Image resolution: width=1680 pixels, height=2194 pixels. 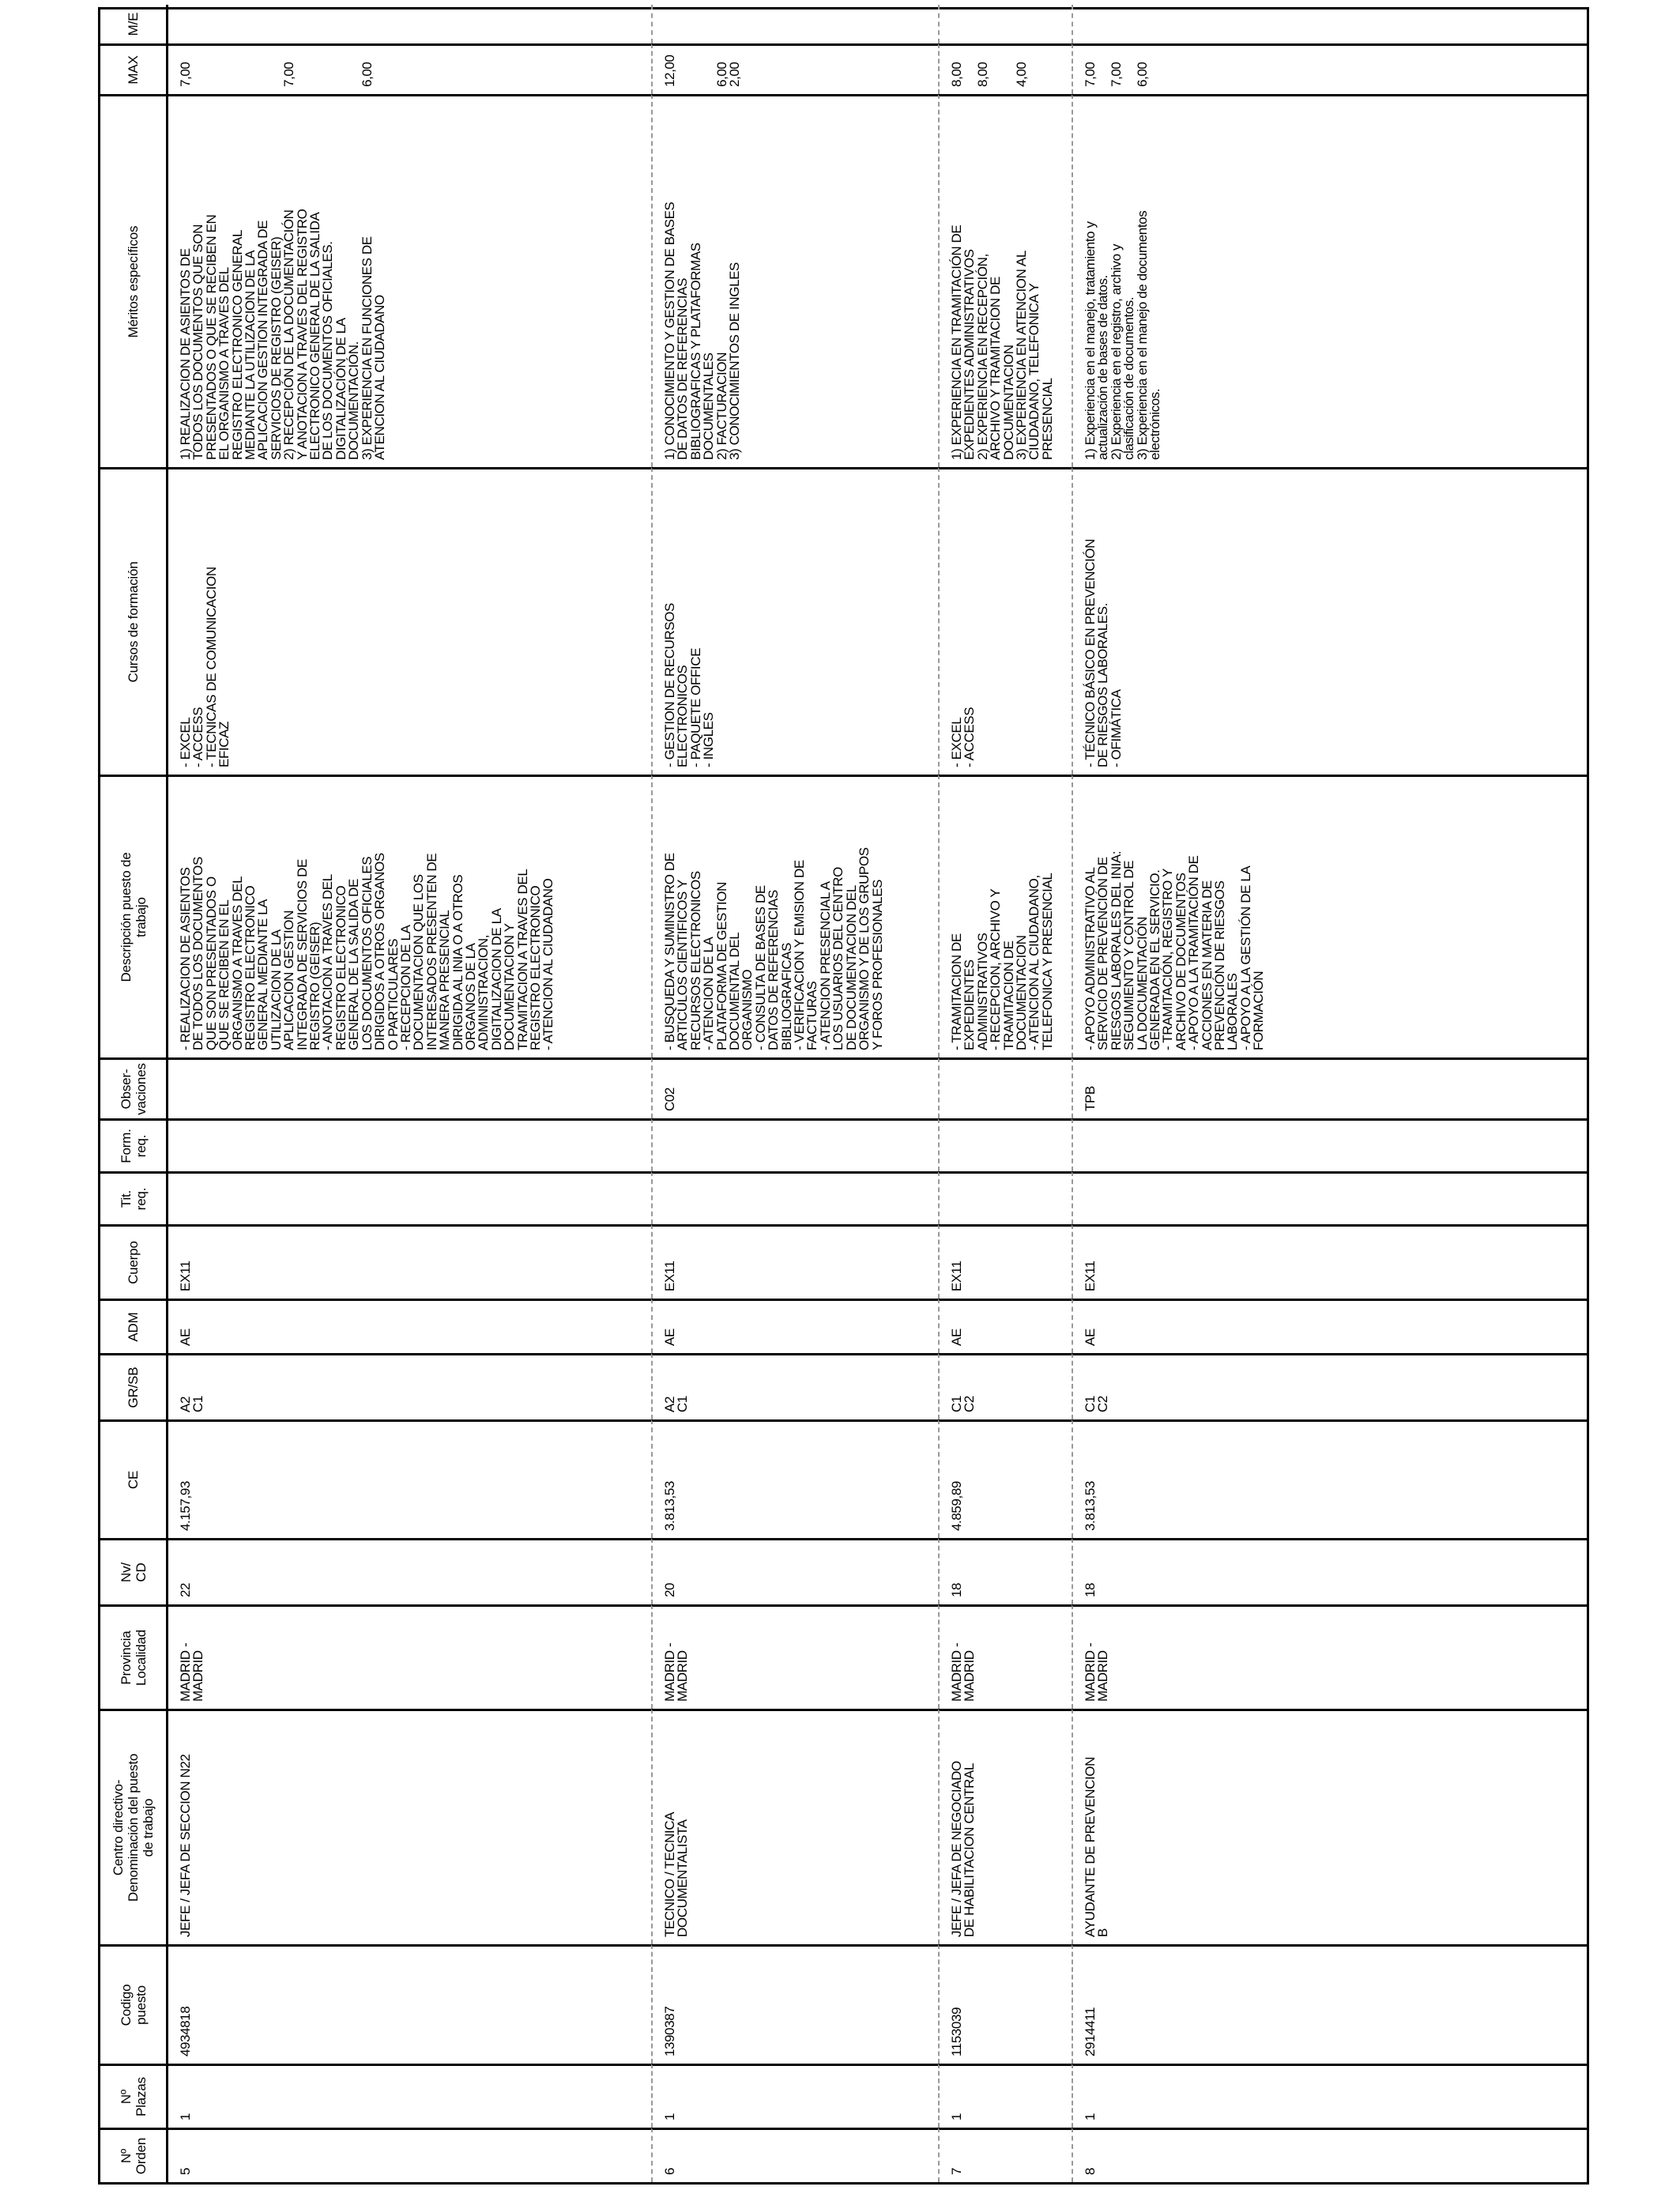 I want to click on row-5-observaciones, so click(x=409, y=1087).